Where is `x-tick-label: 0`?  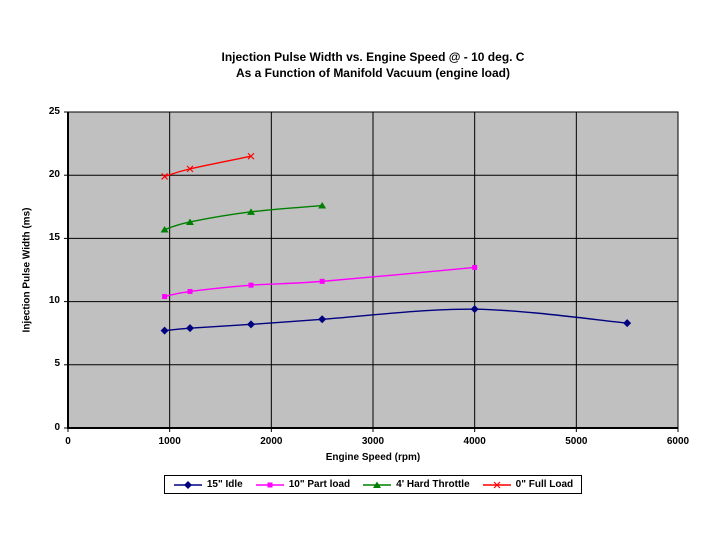
x-tick-label: 0 is located at coordinates (68, 441).